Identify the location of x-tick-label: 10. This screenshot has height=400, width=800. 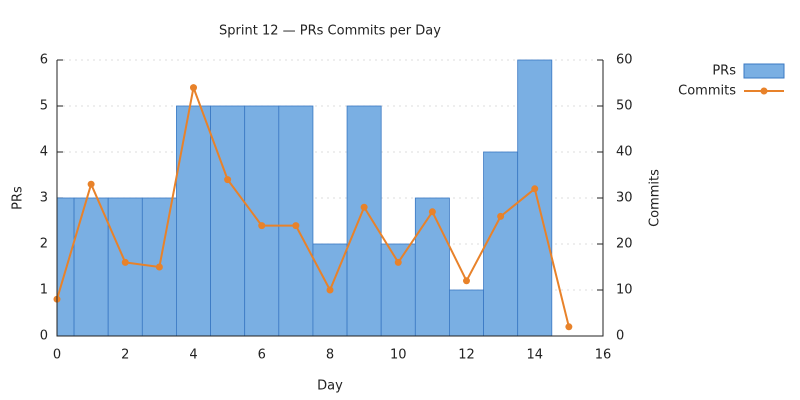
(398, 355).